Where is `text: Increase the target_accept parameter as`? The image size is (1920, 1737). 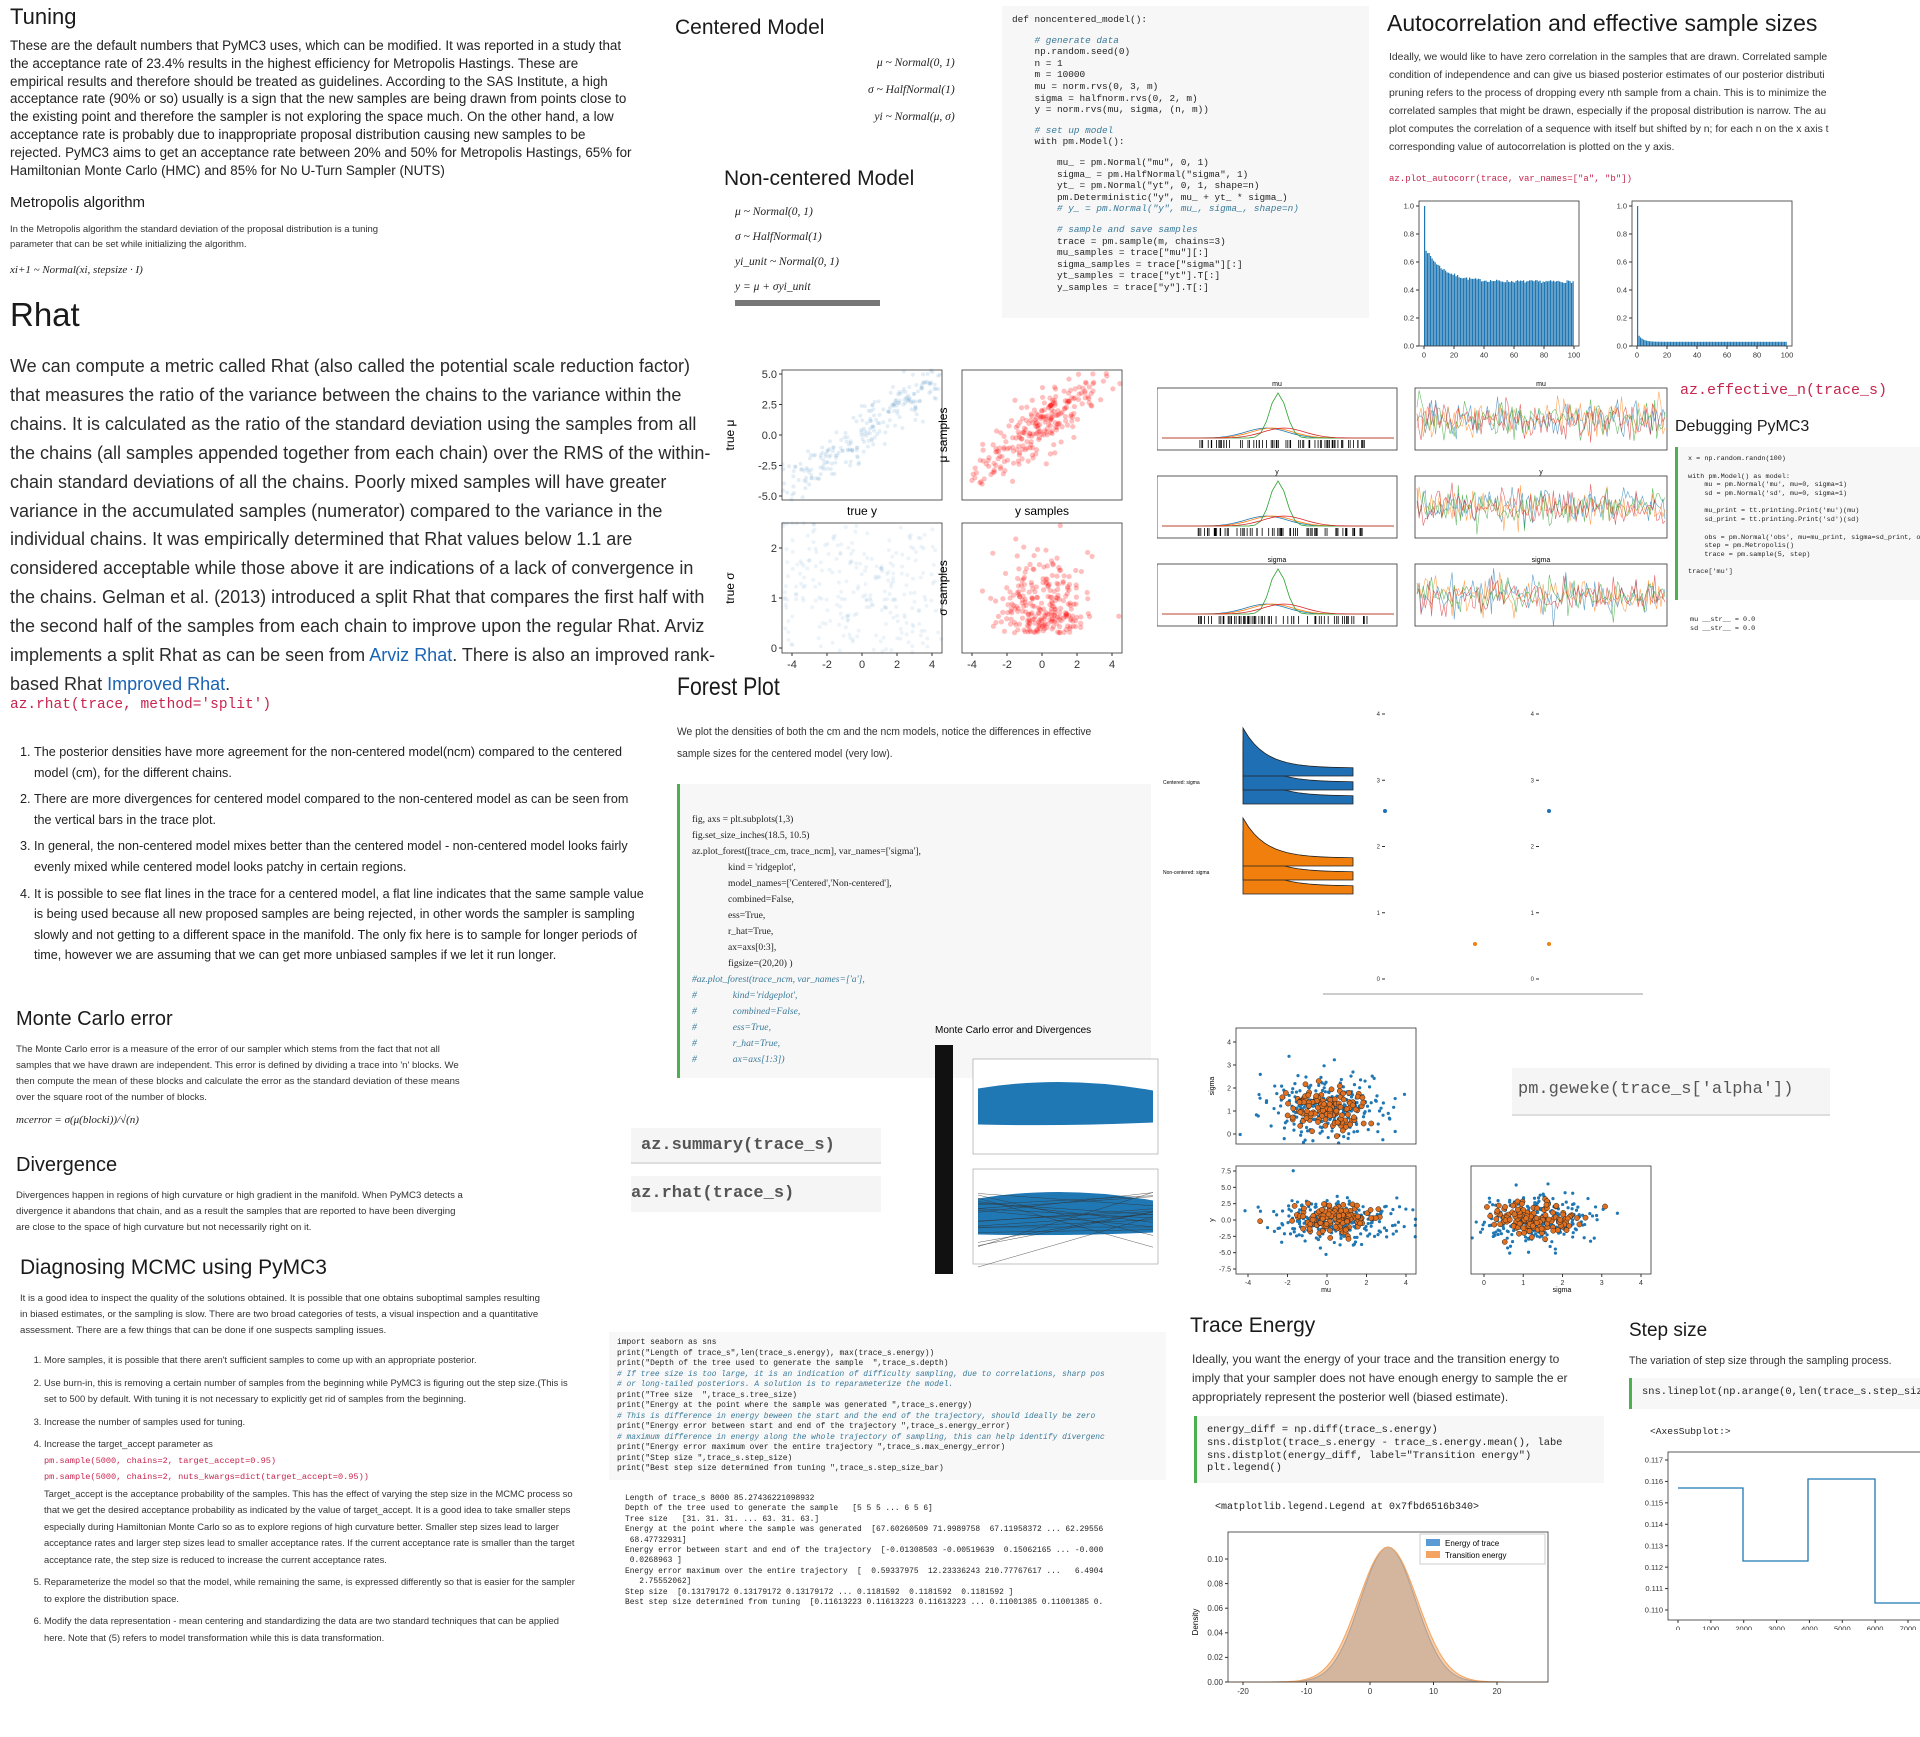
text: Increase the target_accept parameter as is located at coordinates (128, 1443).